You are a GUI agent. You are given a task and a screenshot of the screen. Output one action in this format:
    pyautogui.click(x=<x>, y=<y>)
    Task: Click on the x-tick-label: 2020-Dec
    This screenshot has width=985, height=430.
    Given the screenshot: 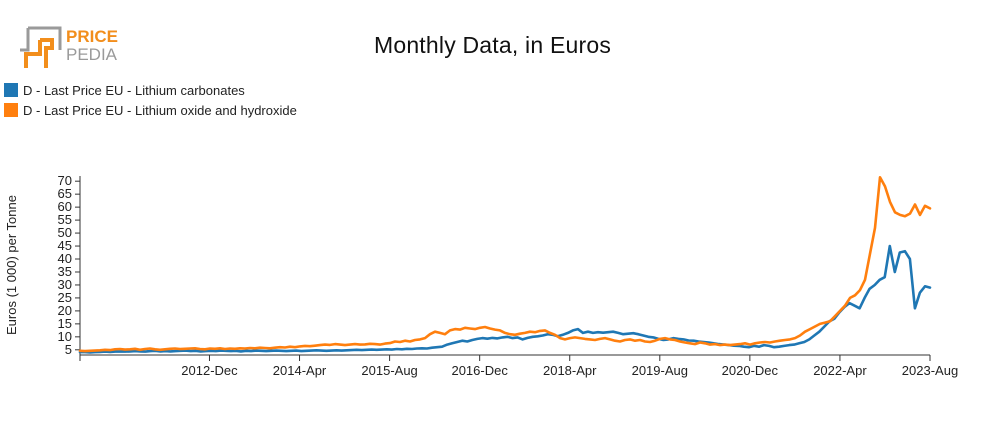 What is the action you would take?
    pyautogui.click(x=750, y=370)
    